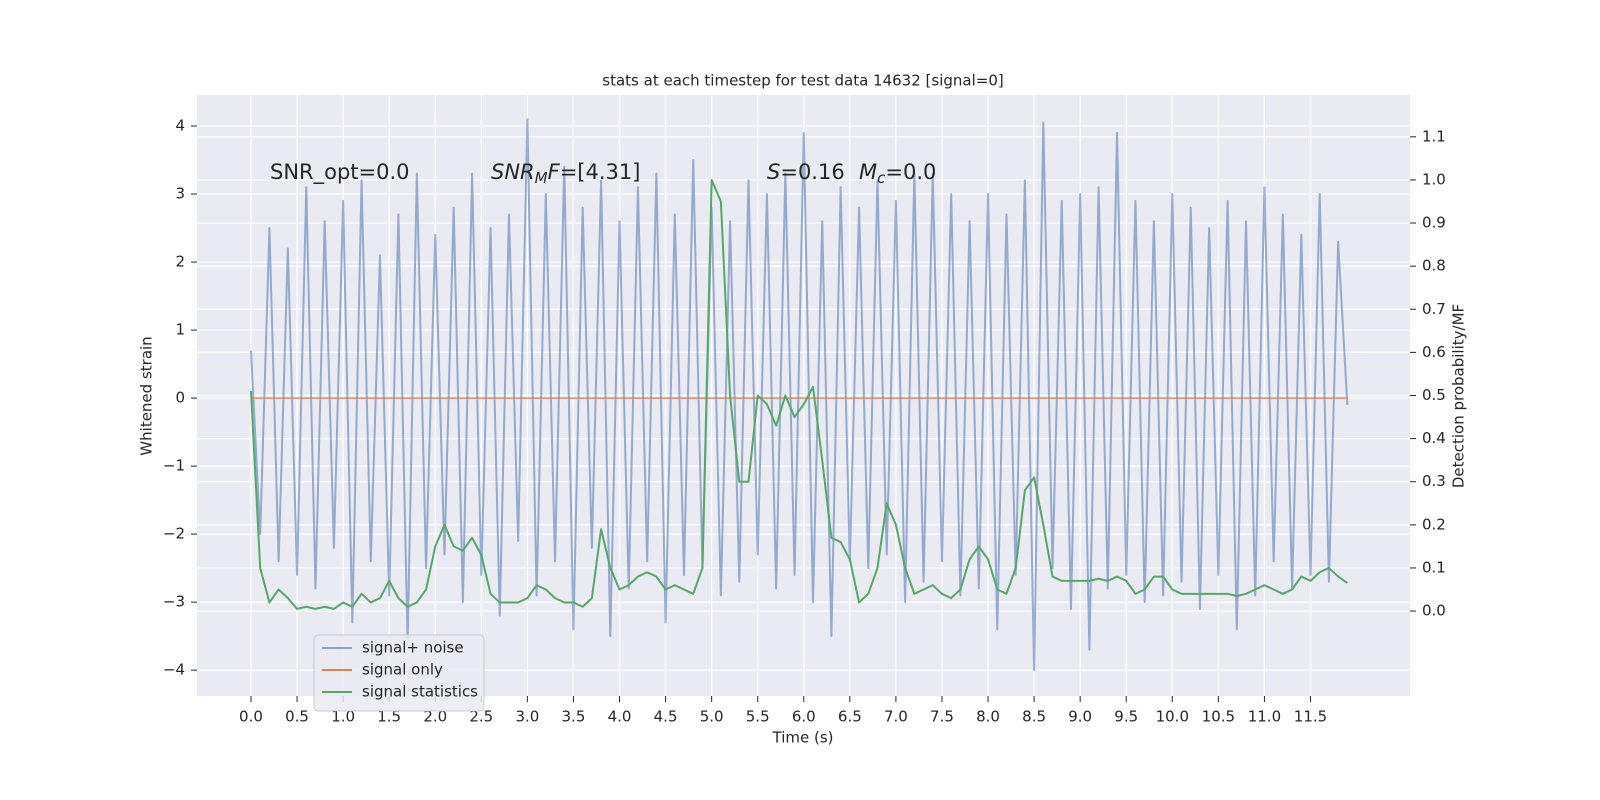 Image resolution: width=1600 pixels, height=800 pixels. I want to click on annotations: SNR_opt=0.0 SNRMF=[4.31] S=0.16 Mc=0.0, so click(603, 173).